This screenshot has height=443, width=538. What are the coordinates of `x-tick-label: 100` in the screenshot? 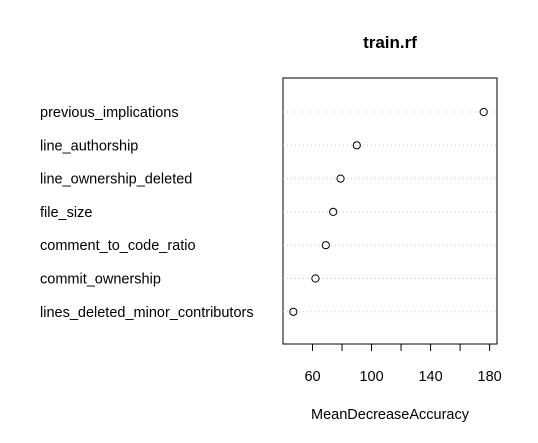 It's located at (371, 377).